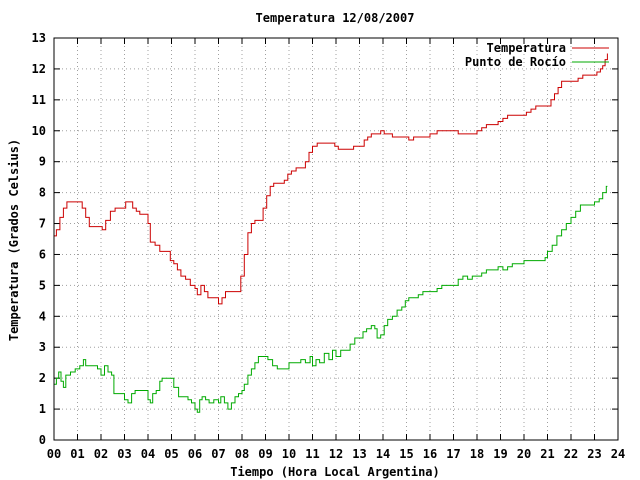 The width and height of the screenshot is (640, 480). What do you see at coordinates (195, 454) in the screenshot?
I see `x-tick-label: 06` at bounding box center [195, 454].